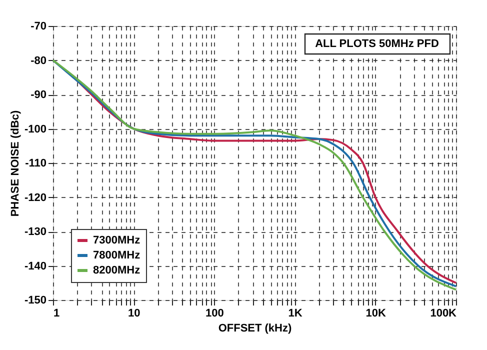 This screenshot has width=487, height=350. What do you see at coordinates (134, 314) in the screenshot?
I see `x-tick-label: 10` at bounding box center [134, 314].